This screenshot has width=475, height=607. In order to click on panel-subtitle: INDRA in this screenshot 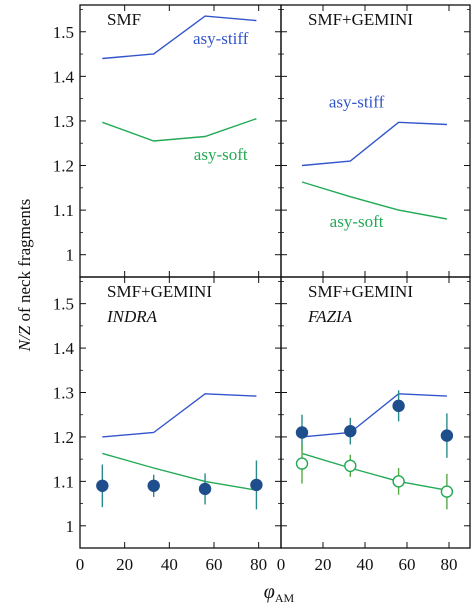, I will do `click(132, 316)`.